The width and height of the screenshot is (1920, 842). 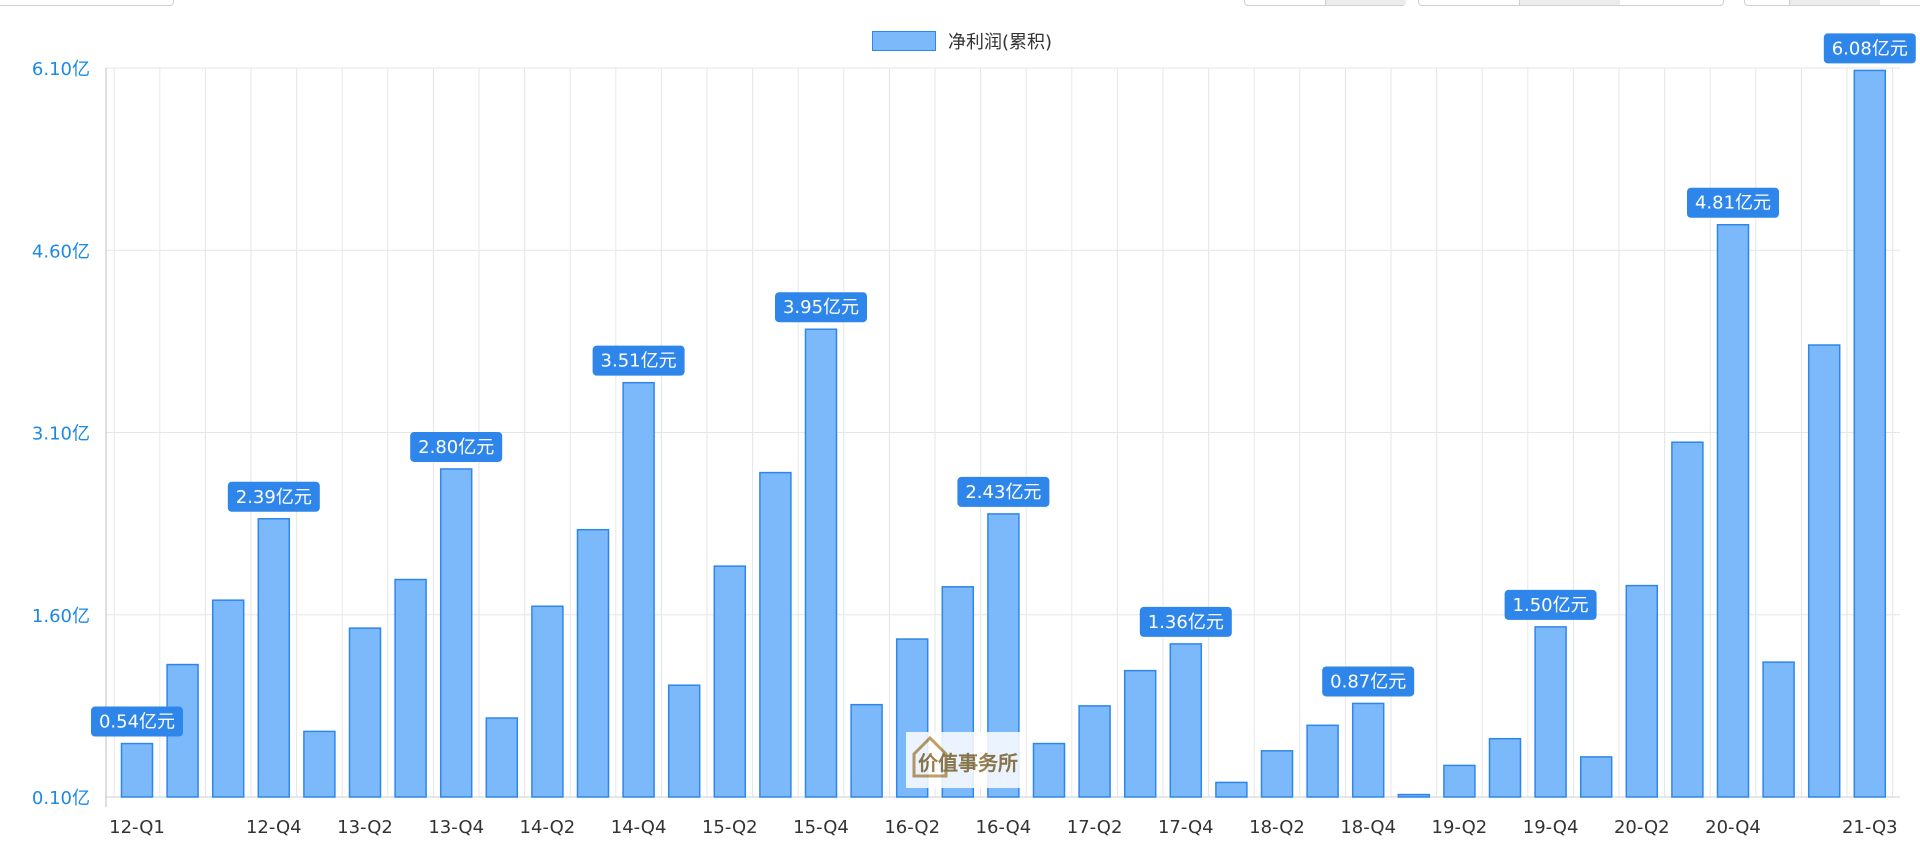 What do you see at coordinates (1368, 827) in the screenshot?
I see `x-tick-label: 18-Q4` at bounding box center [1368, 827].